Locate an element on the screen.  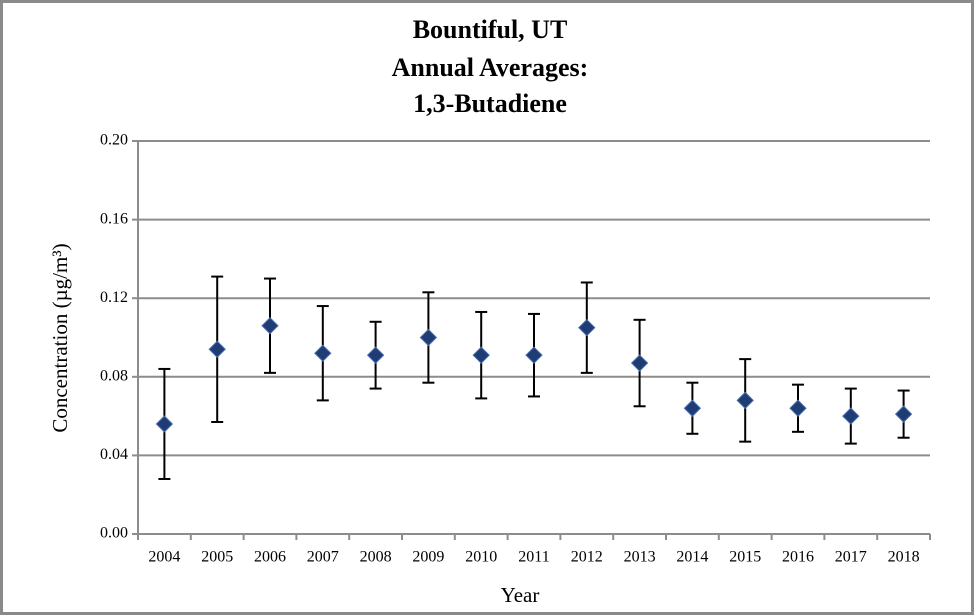
x-tick-label: 2004 is located at coordinates (164, 557).